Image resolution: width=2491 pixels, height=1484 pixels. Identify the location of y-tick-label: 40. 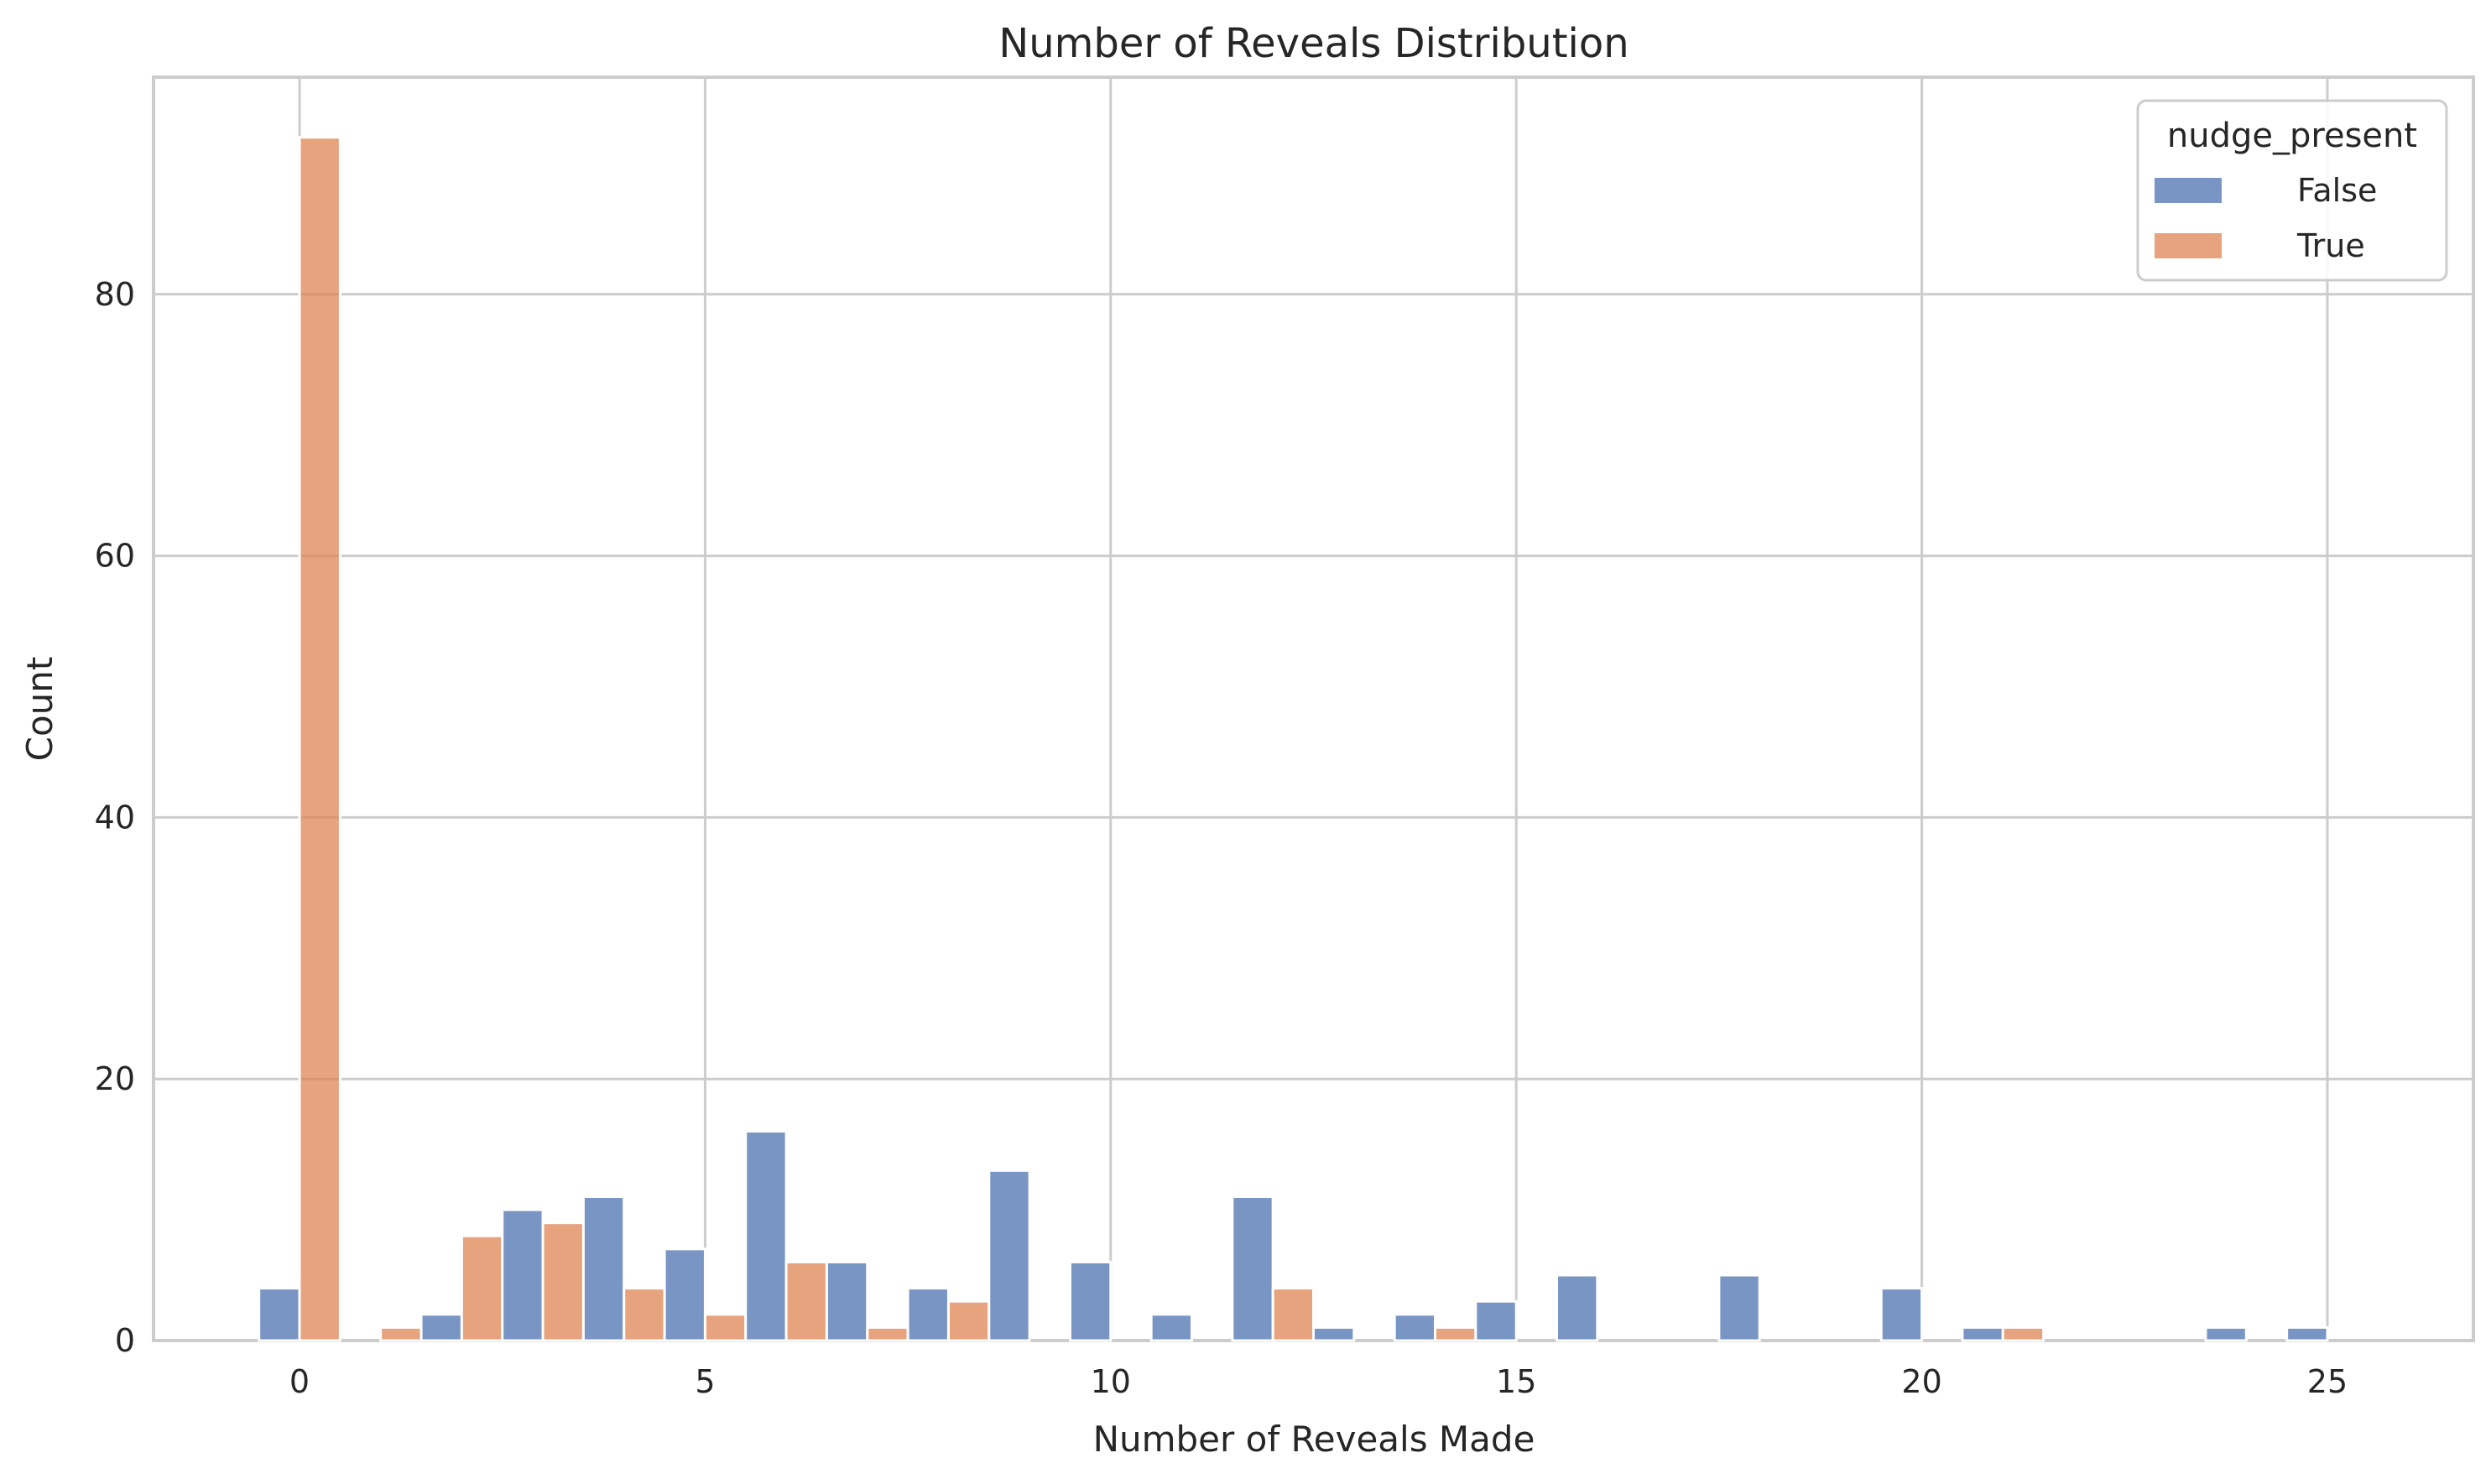
(115, 817).